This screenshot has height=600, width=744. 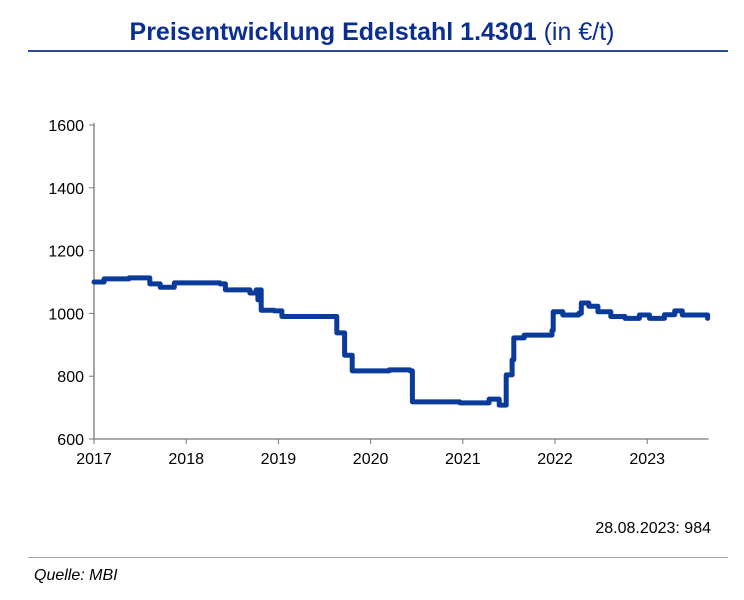 What do you see at coordinates (70, 440) in the screenshot?
I see `y-tick-label: 600` at bounding box center [70, 440].